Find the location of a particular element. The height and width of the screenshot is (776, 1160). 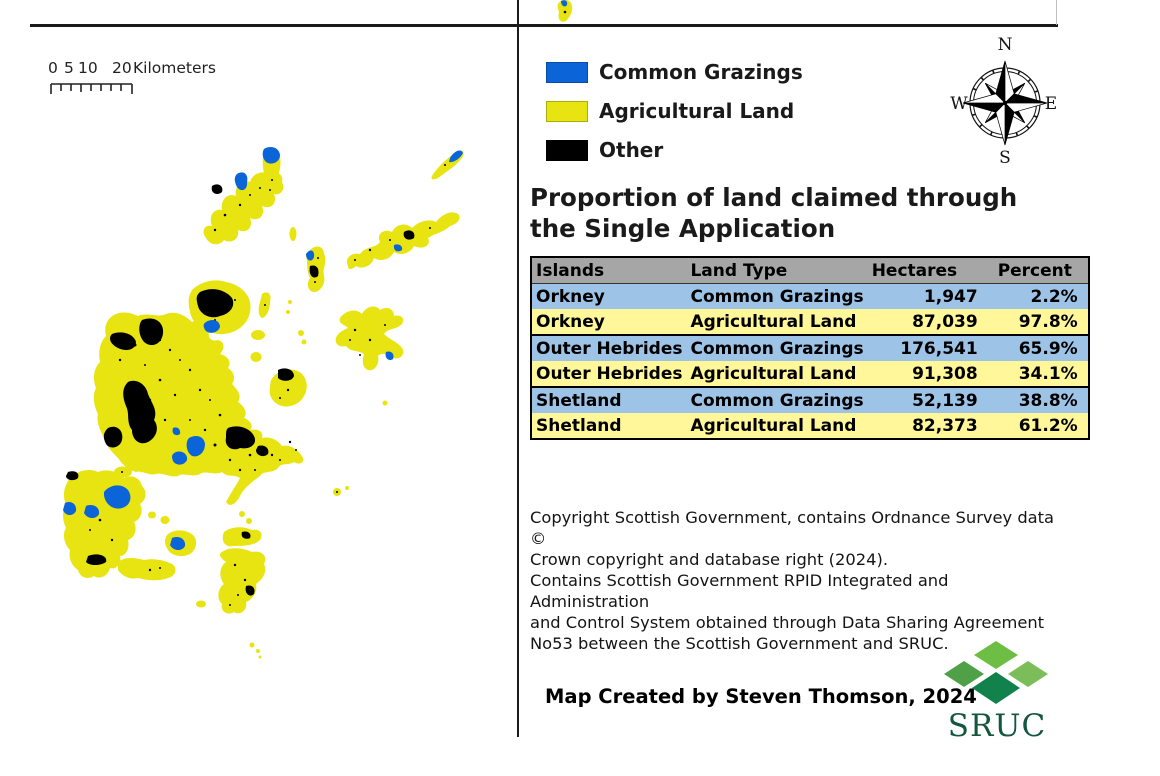

islet-cava is located at coordinates (152, 515).